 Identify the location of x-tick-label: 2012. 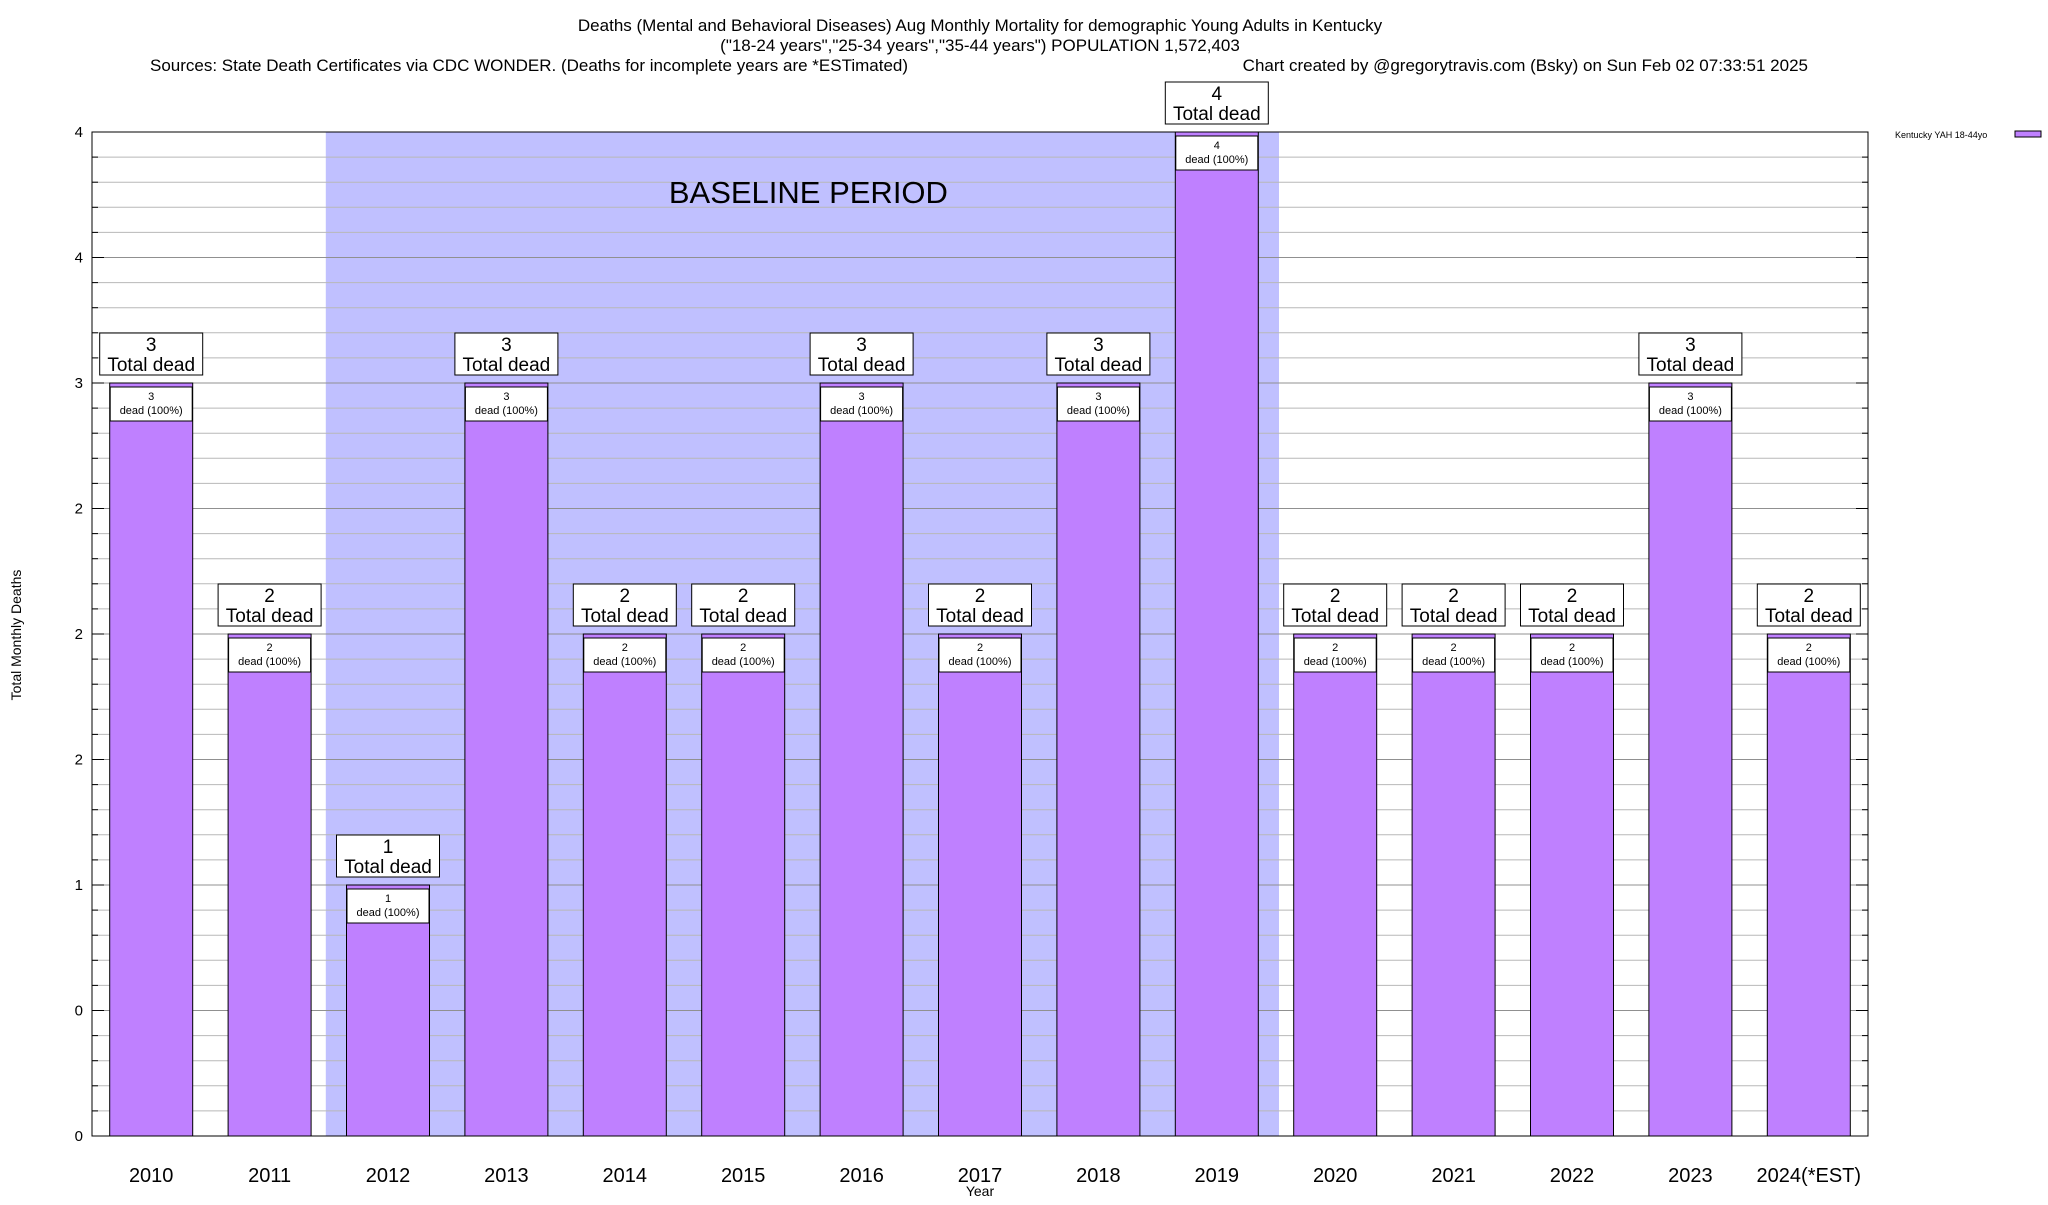
(388, 1176).